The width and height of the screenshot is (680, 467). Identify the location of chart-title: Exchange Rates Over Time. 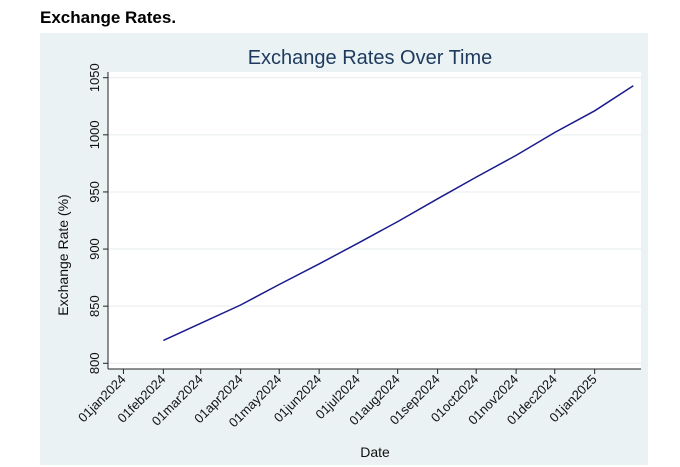
(370, 58).